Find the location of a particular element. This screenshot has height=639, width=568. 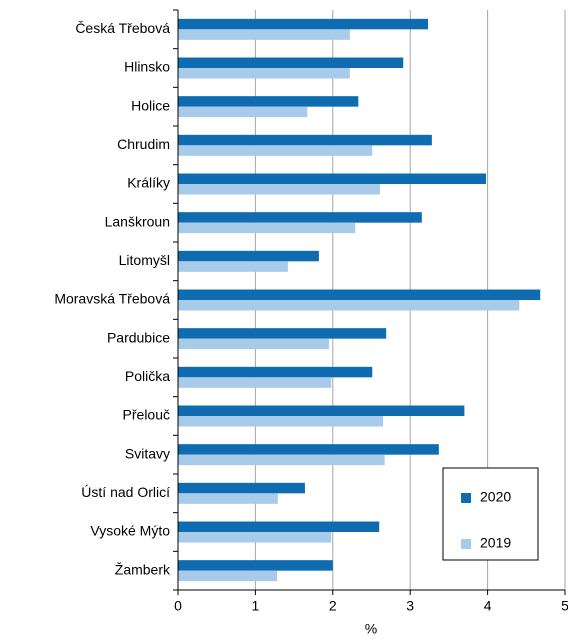

x-tick-label: 1 is located at coordinates (256, 606).